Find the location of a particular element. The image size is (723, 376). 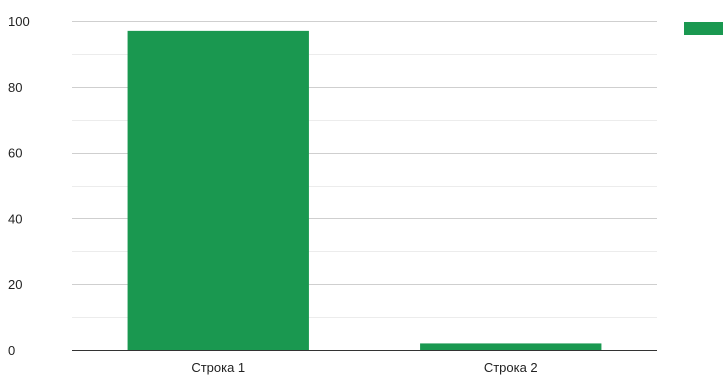

bar is located at coordinates (511, 346).